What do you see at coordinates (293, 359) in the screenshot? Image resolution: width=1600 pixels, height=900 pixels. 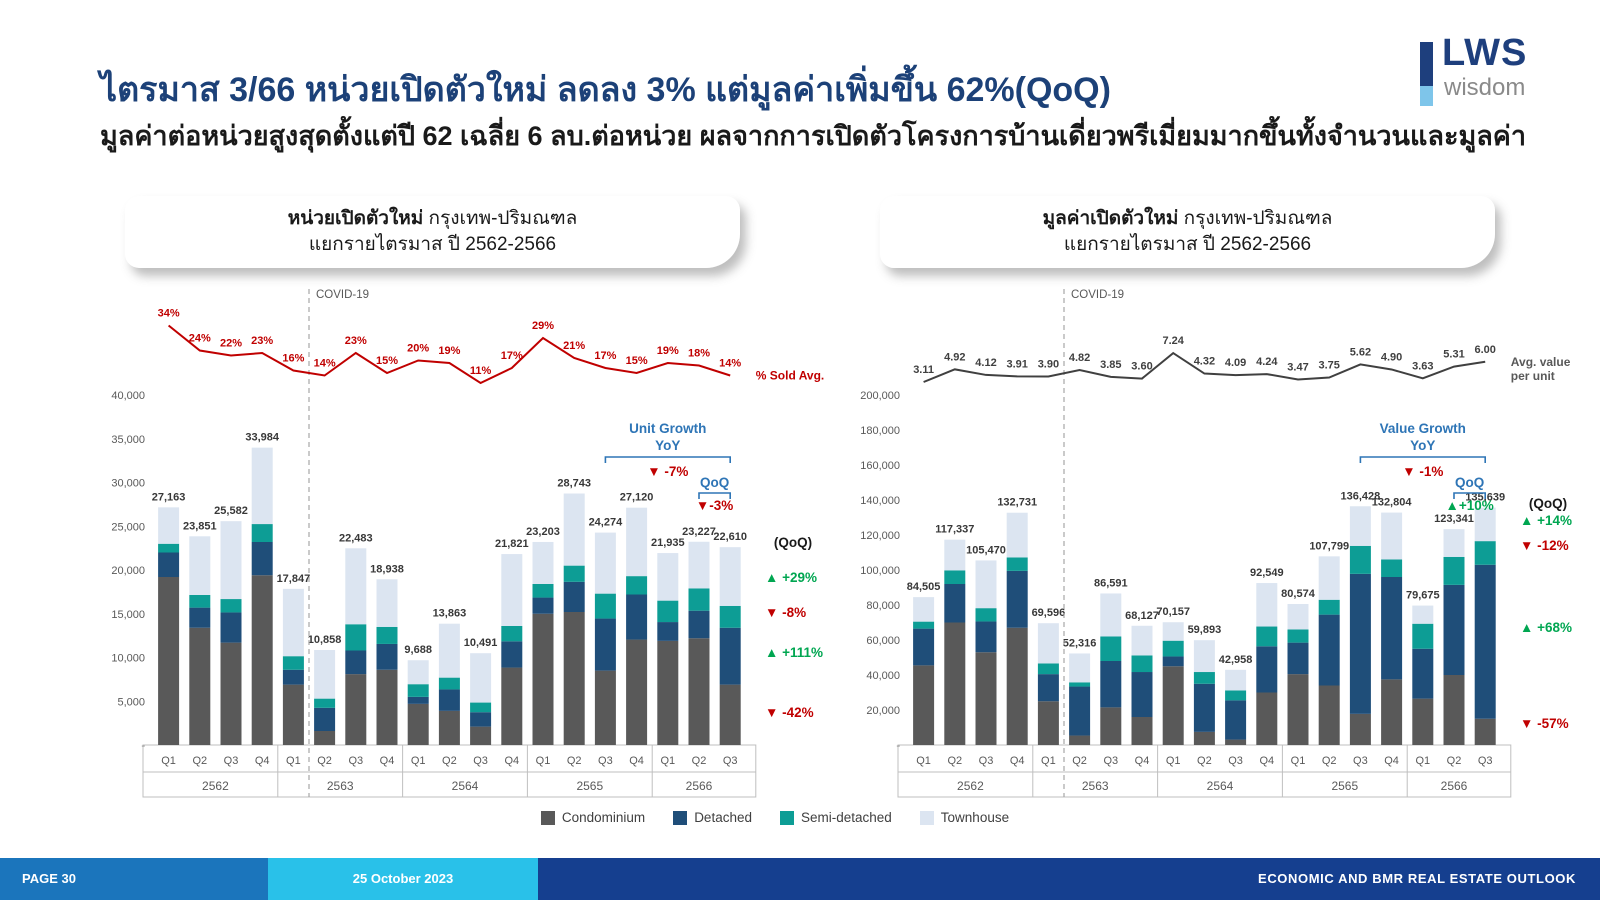 I see `line-point-label: 16%` at bounding box center [293, 359].